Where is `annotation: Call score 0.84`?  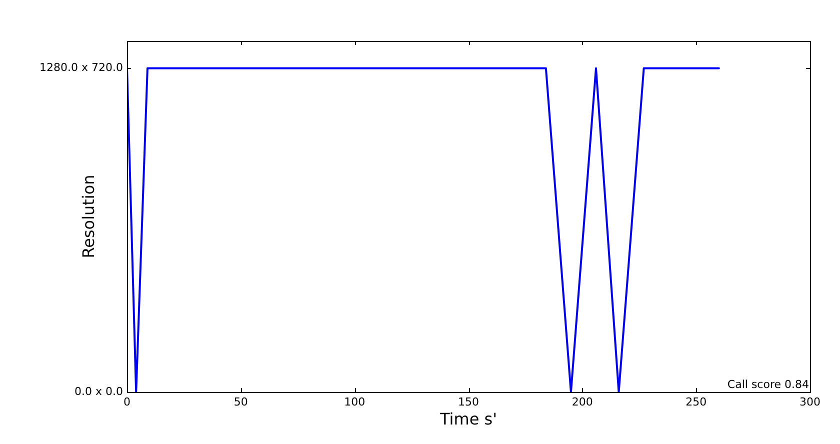 annotation: Call score 0.84 is located at coordinates (768, 384).